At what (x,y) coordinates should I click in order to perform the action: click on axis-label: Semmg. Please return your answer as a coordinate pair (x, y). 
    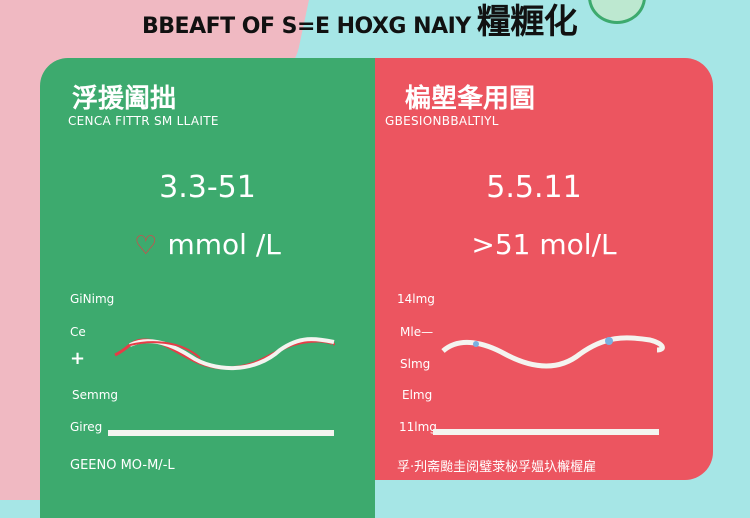
    Looking at the image, I should click on (95, 395).